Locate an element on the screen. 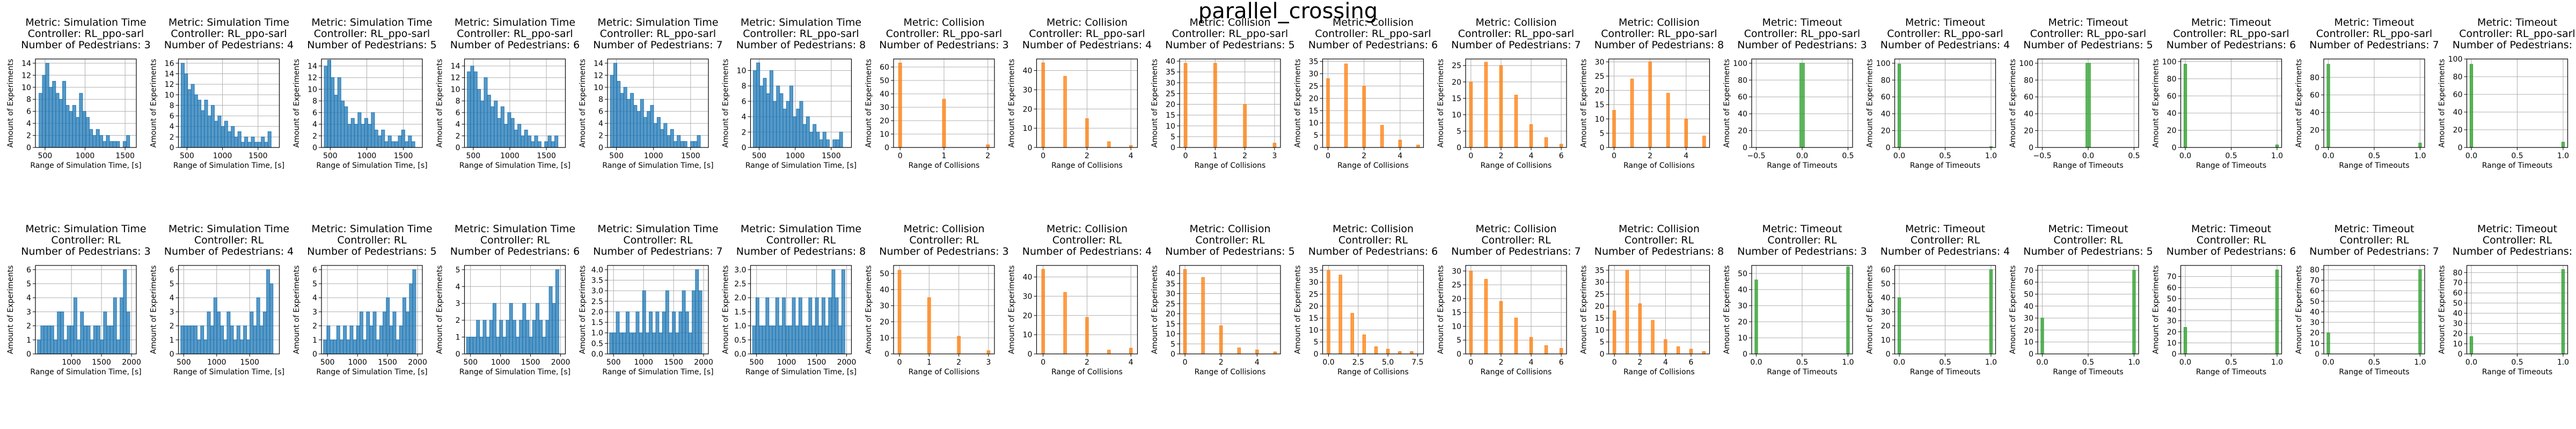 This screenshot has height=429, width=2576. y-tick-label: 15 is located at coordinates (1600, 105).